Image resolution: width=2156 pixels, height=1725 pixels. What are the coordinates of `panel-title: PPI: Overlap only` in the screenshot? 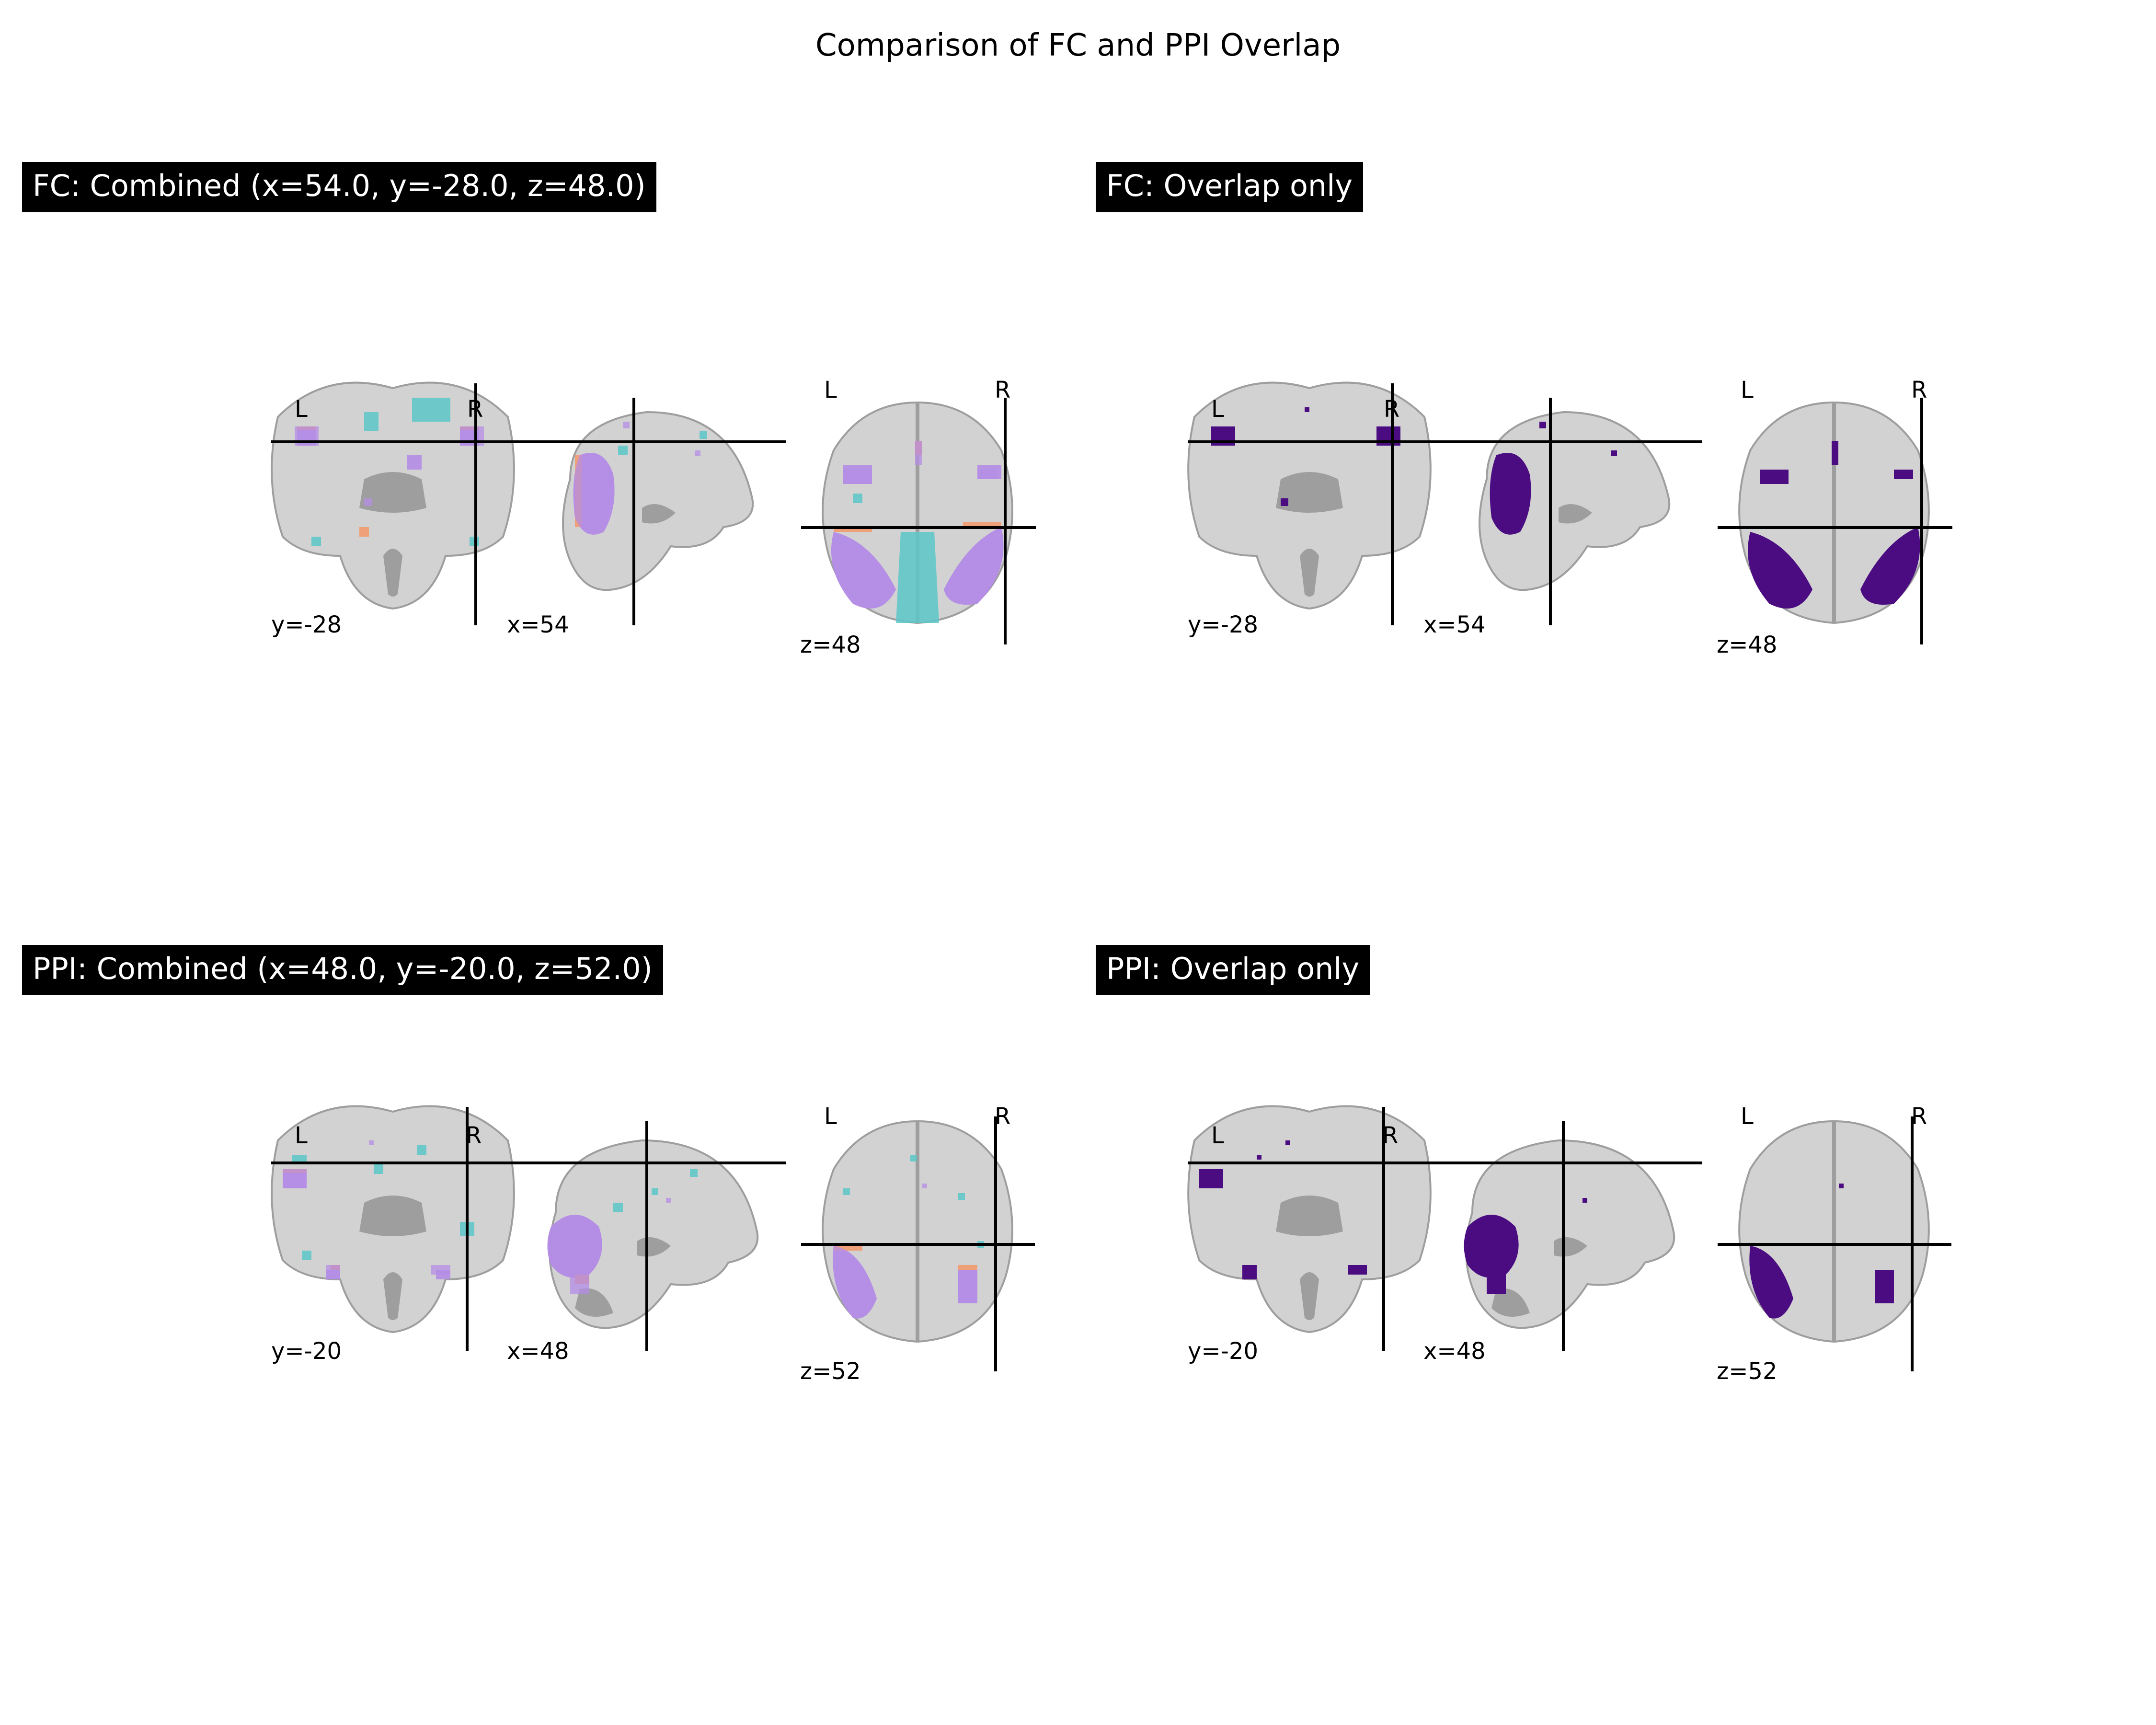 It's located at (1233, 970).